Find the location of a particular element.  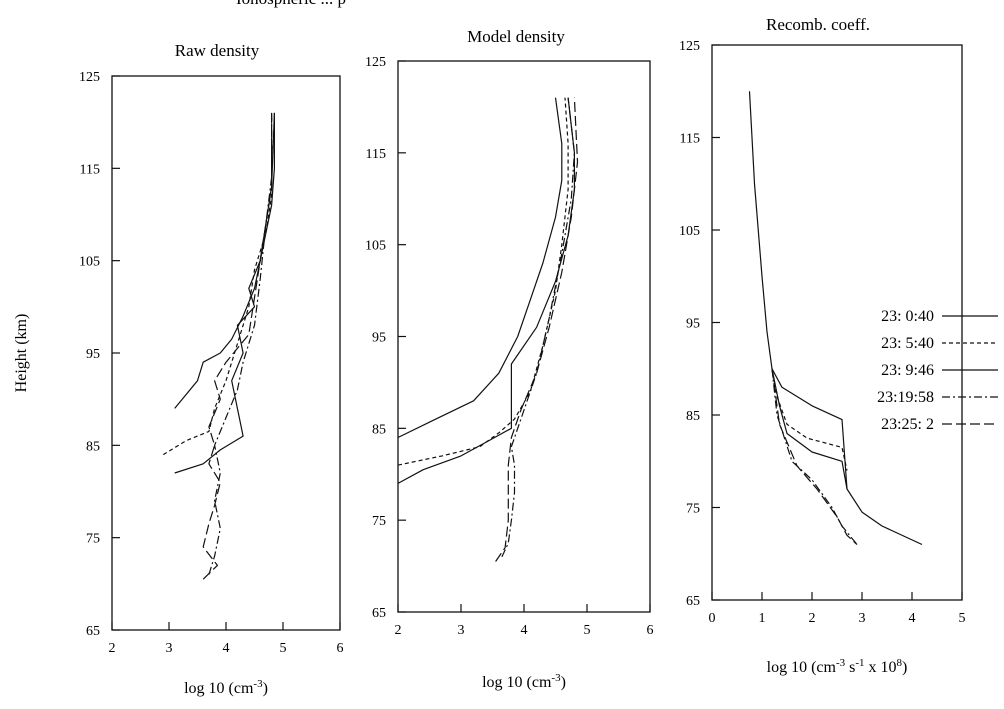

legend-label: 23:19:58 is located at coordinates (905, 397).